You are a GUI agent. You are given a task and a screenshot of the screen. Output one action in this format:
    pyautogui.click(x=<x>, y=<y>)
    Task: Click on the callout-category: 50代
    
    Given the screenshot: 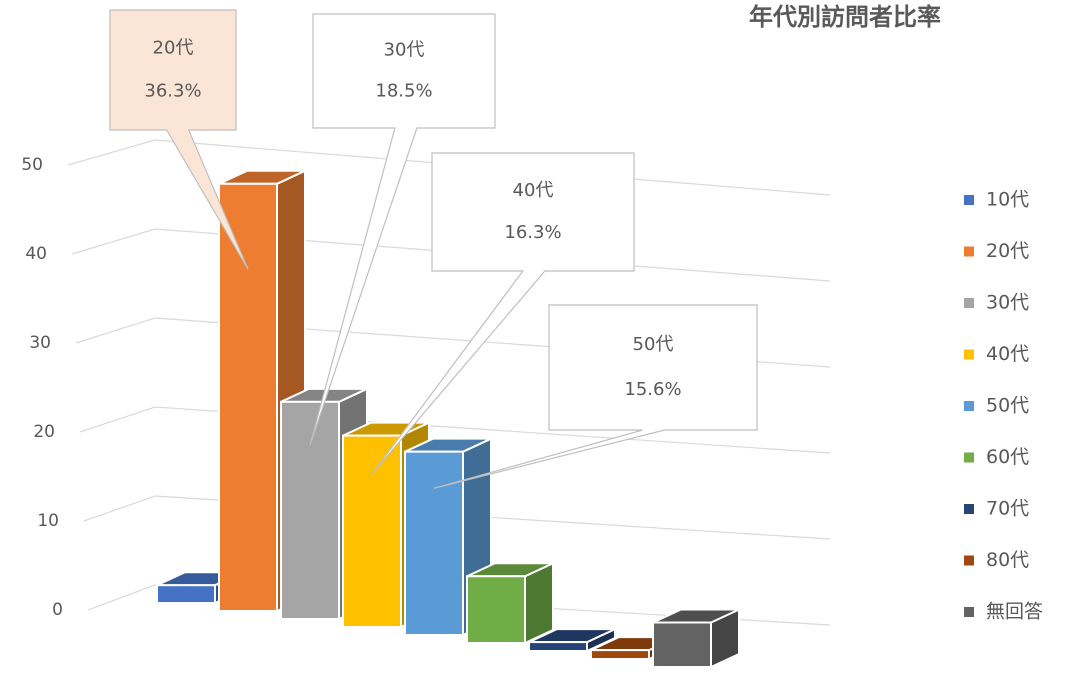 What is the action you would take?
    pyautogui.click(x=653, y=344)
    